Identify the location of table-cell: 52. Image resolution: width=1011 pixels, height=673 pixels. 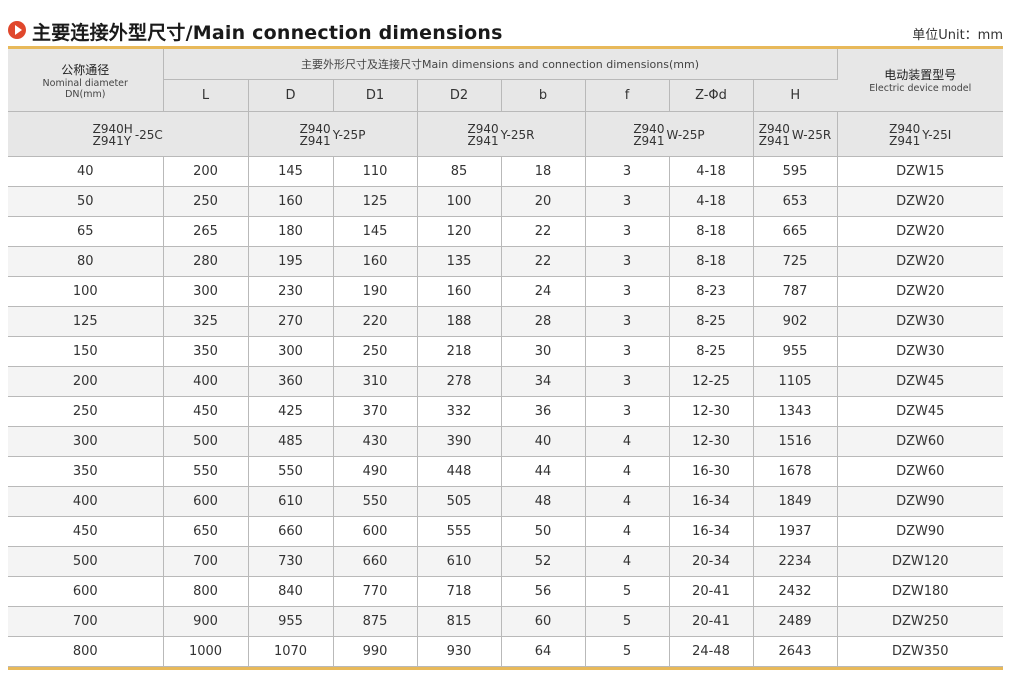
(543, 561).